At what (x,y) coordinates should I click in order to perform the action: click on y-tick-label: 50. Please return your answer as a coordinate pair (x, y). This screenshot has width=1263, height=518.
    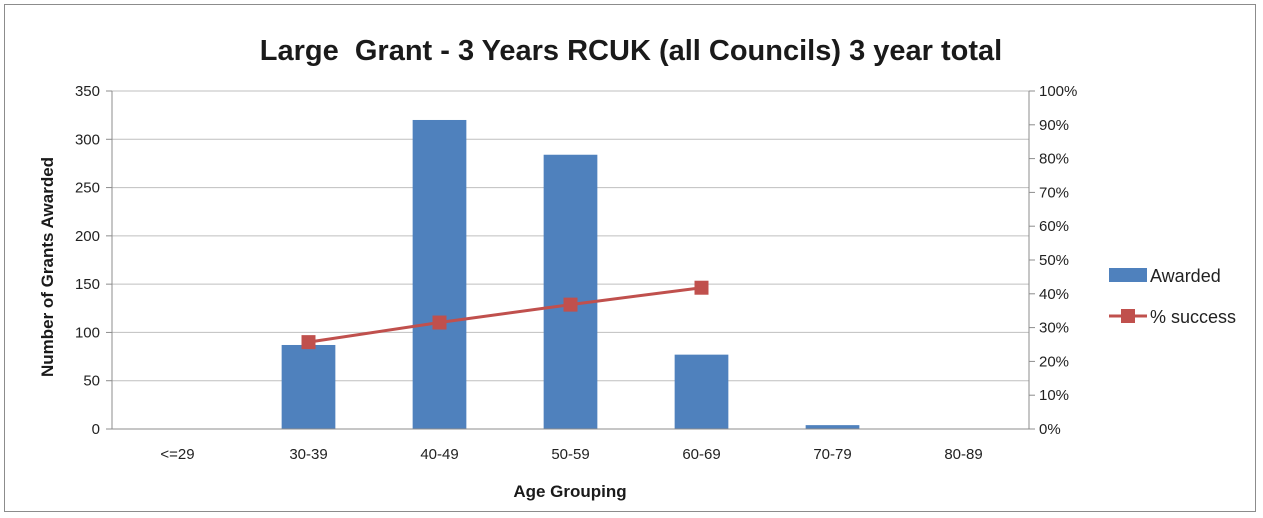
    Looking at the image, I should click on (91, 381).